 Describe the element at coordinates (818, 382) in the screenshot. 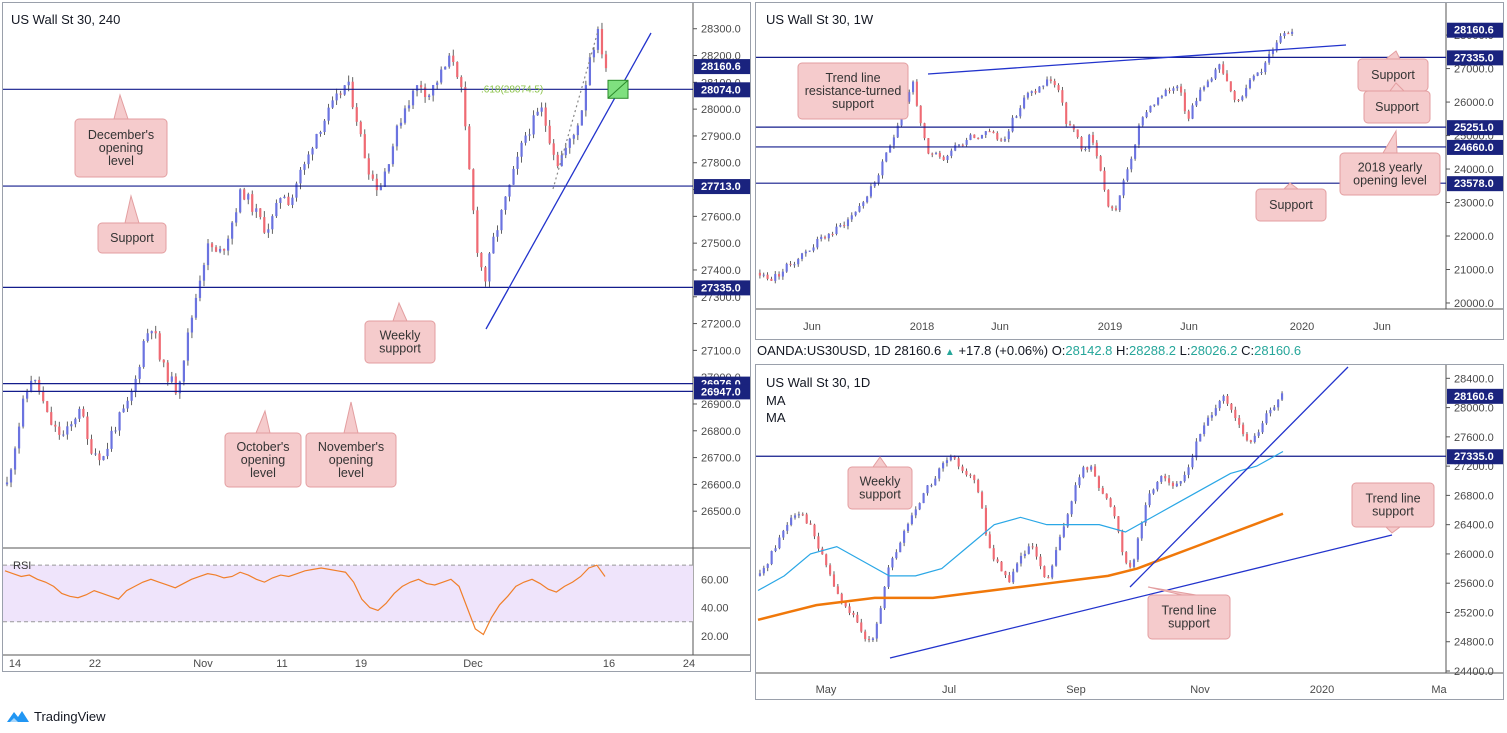

I see `d1-chart-title: US Wall St 30, 1D` at that location.